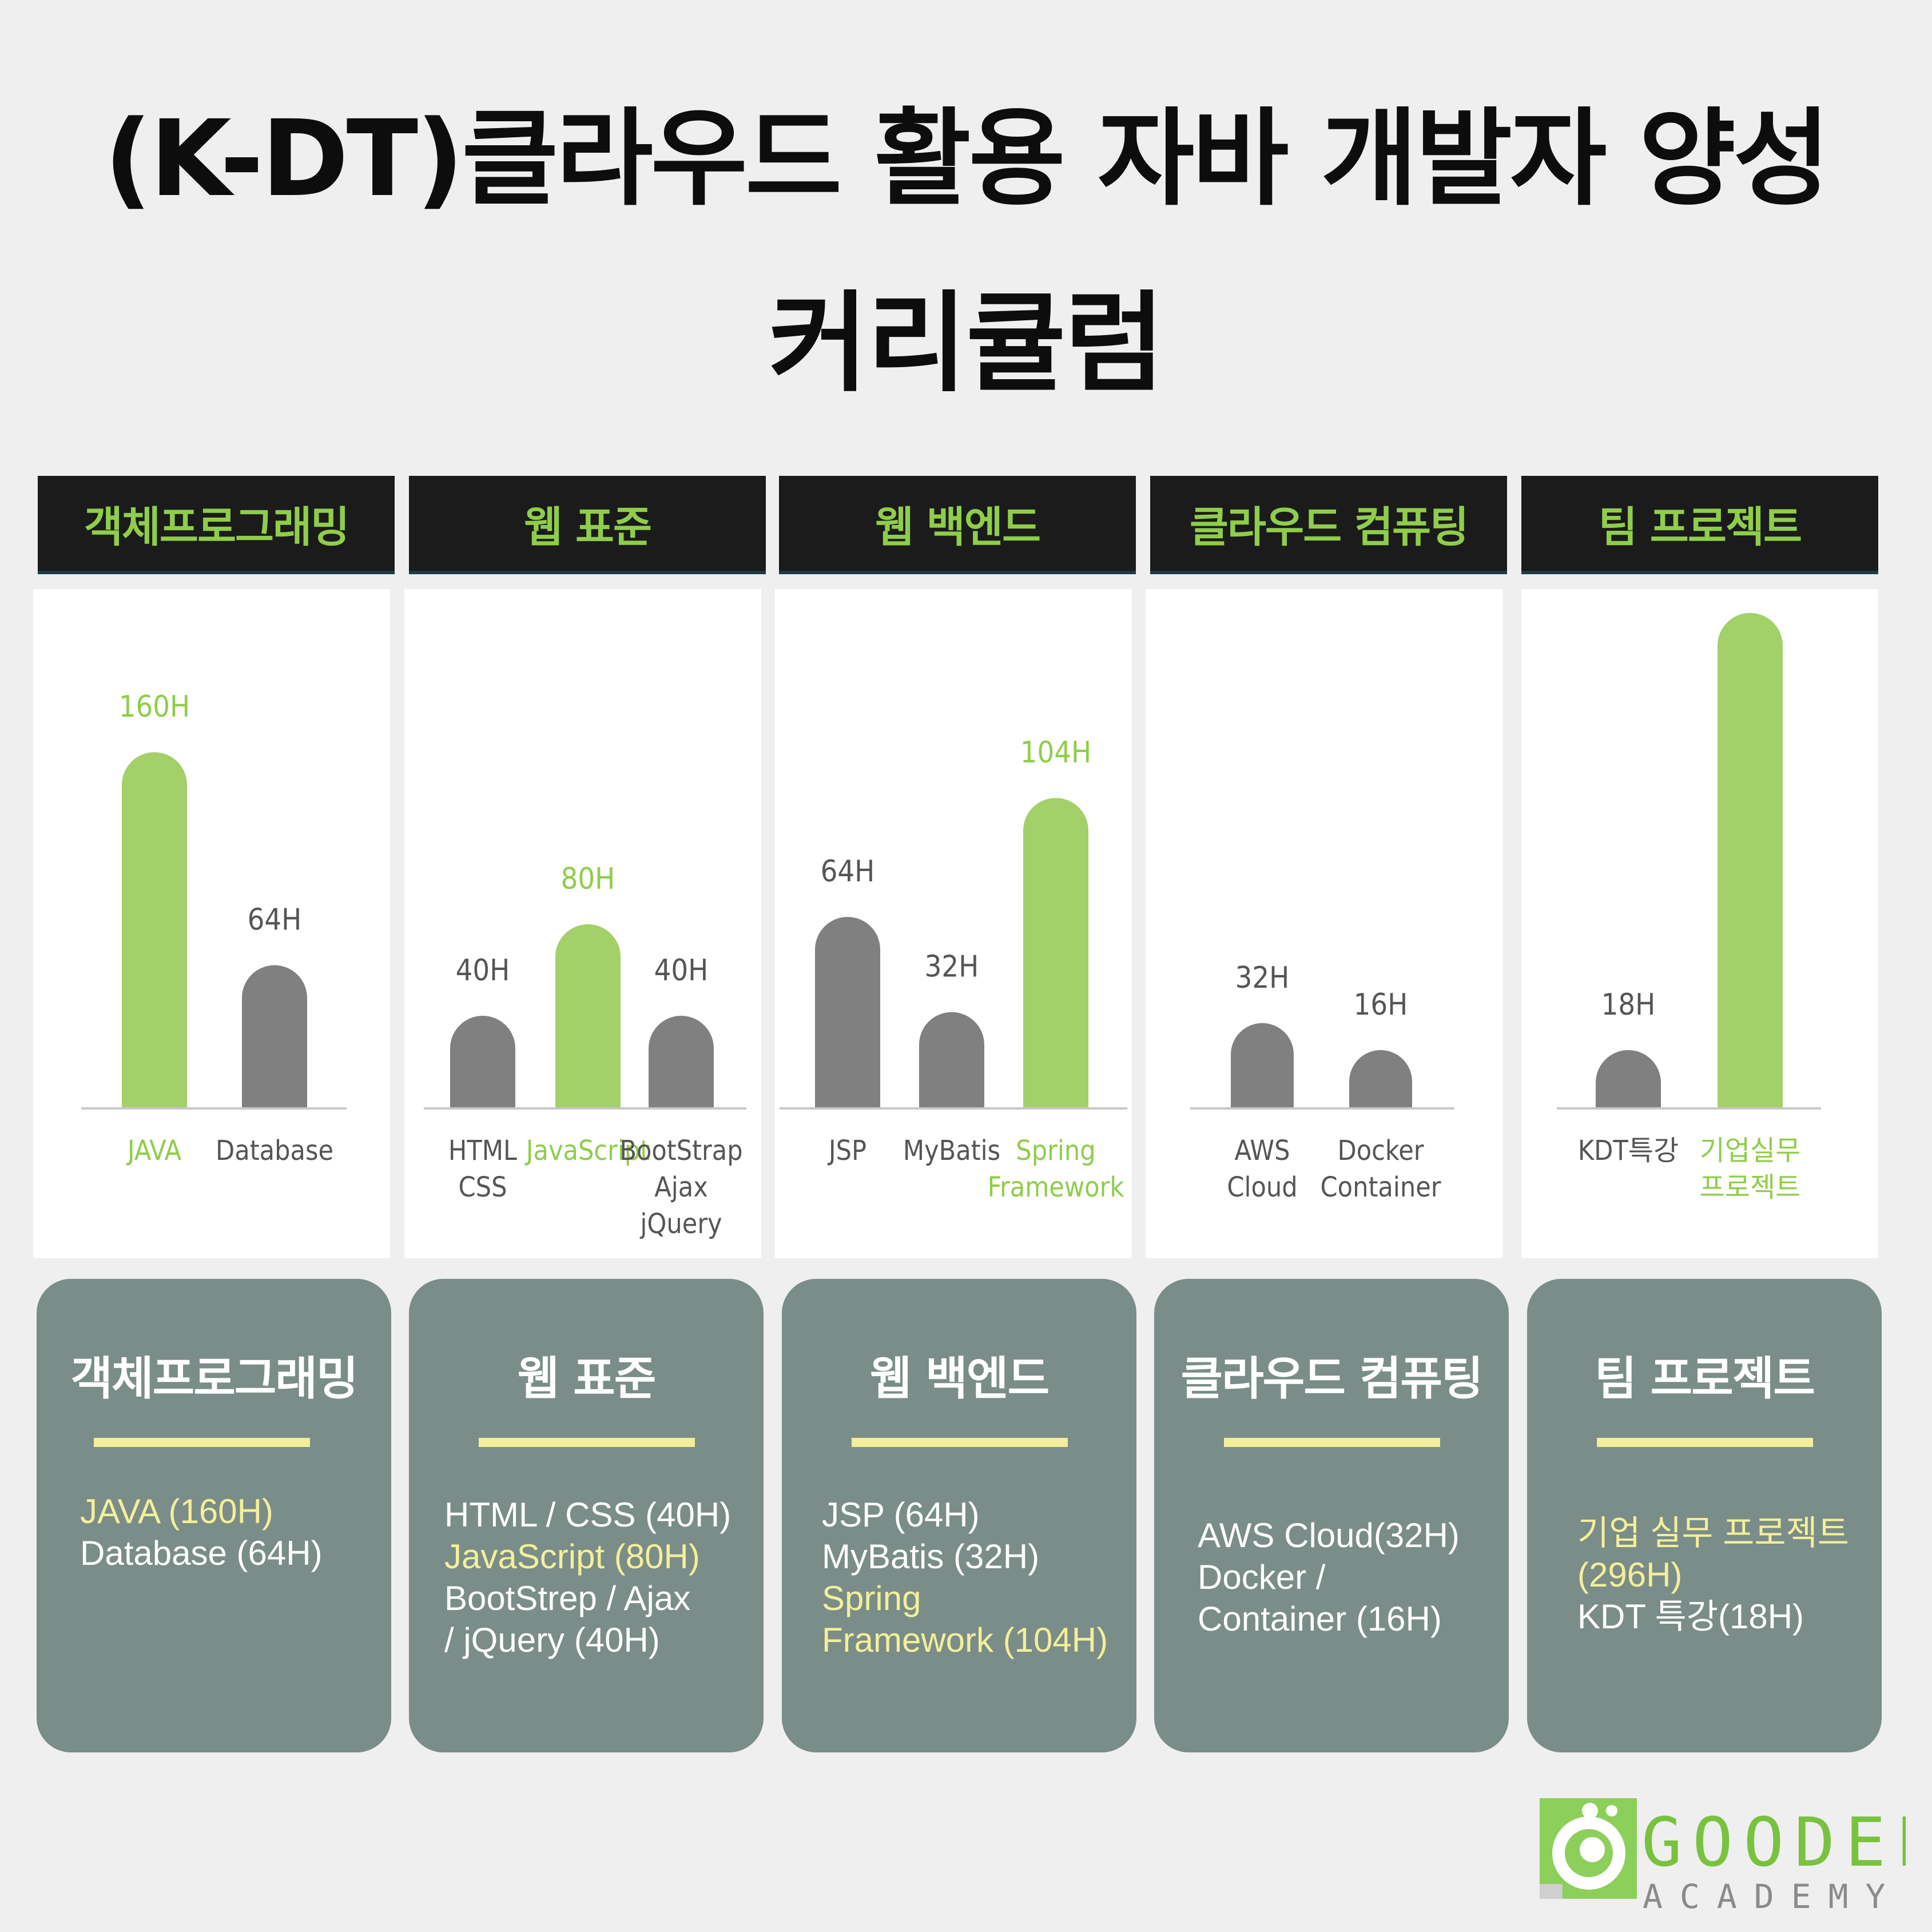 Image resolution: width=1932 pixels, height=1932 pixels. Describe the element at coordinates (967, 159) in the screenshot. I see `page-title: (K-DT)클라우드 활용 자바 개발자 양성` at that location.